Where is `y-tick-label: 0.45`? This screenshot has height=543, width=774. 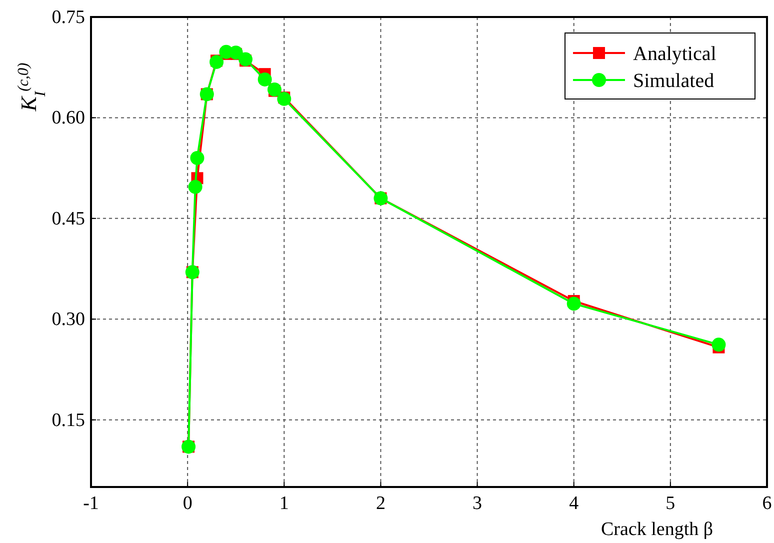 y-tick-label: 0.45 is located at coordinates (68, 219).